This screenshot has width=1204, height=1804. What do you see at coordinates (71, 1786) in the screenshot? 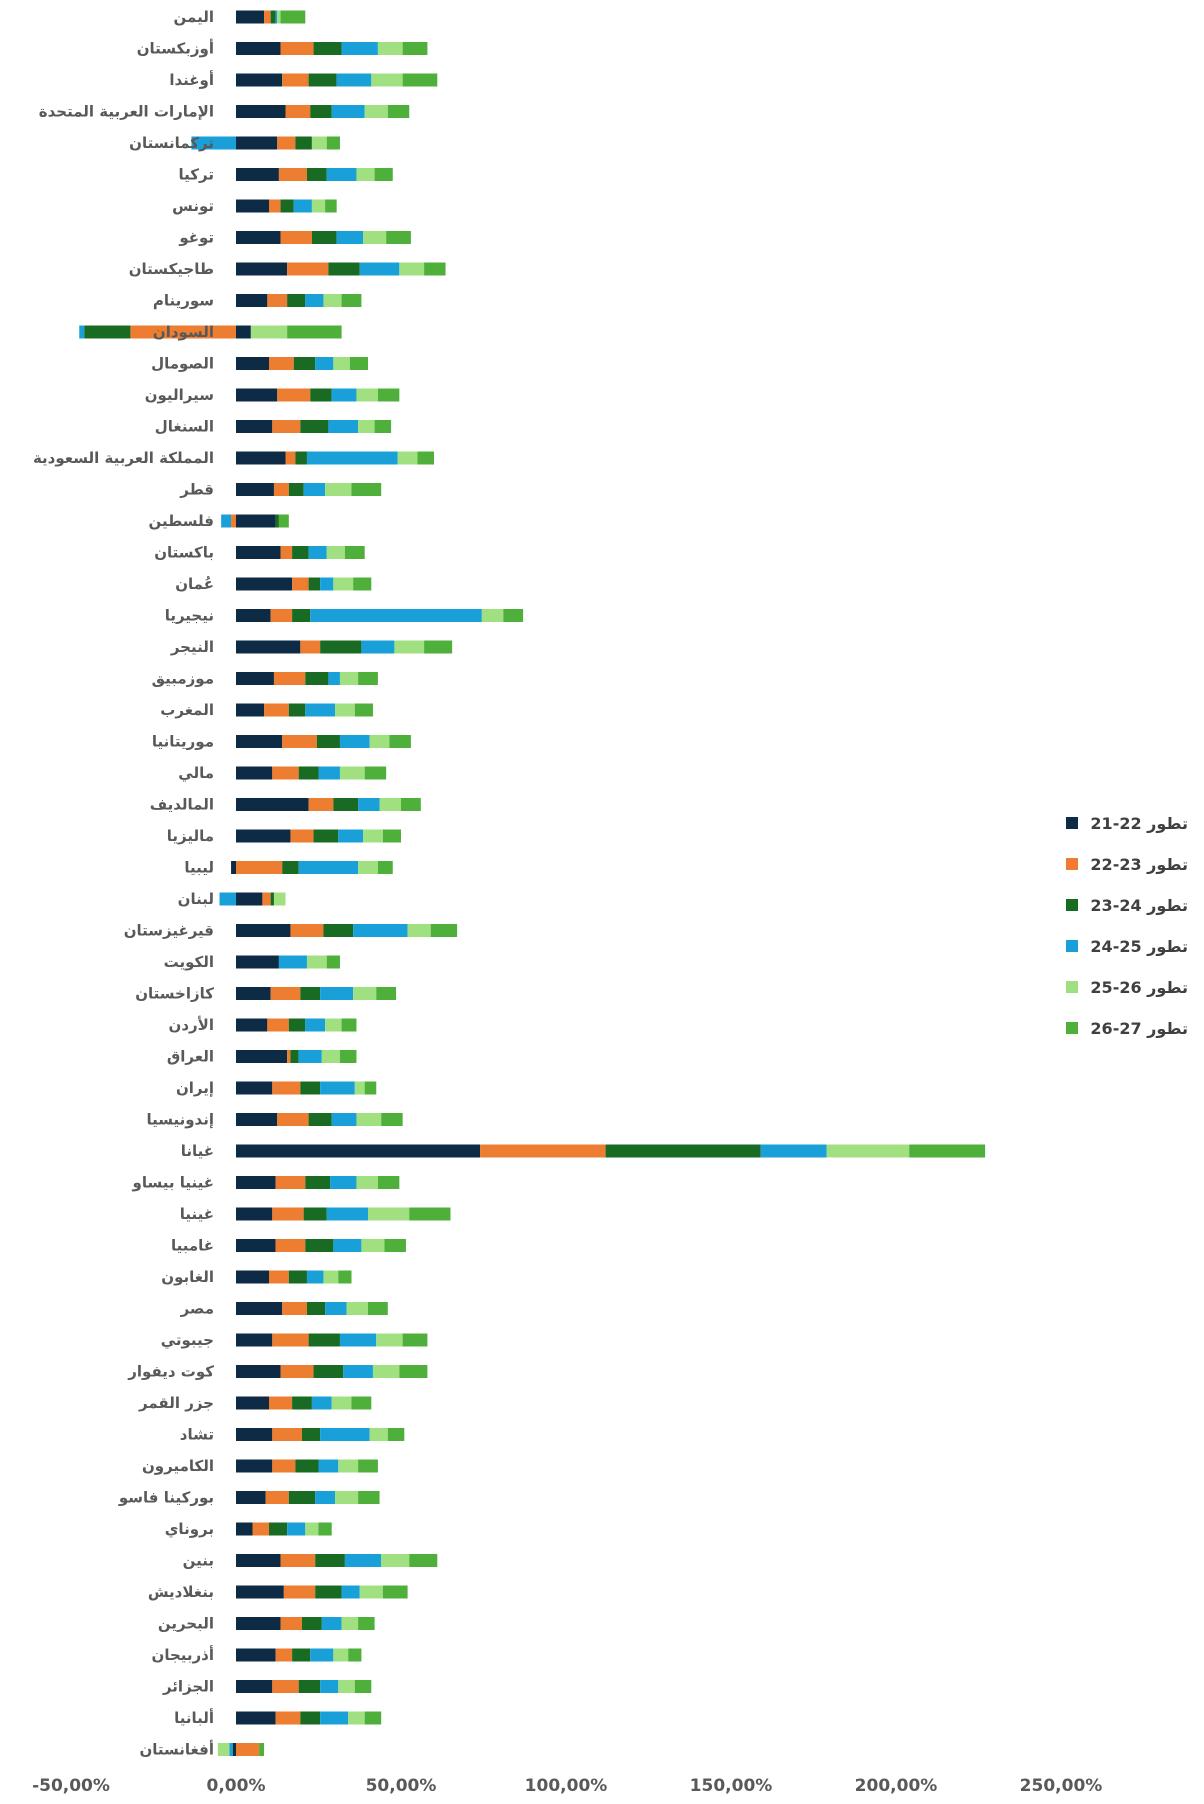
I see `x-tick-label: -50,00%` at bounding box center [71, 1786].